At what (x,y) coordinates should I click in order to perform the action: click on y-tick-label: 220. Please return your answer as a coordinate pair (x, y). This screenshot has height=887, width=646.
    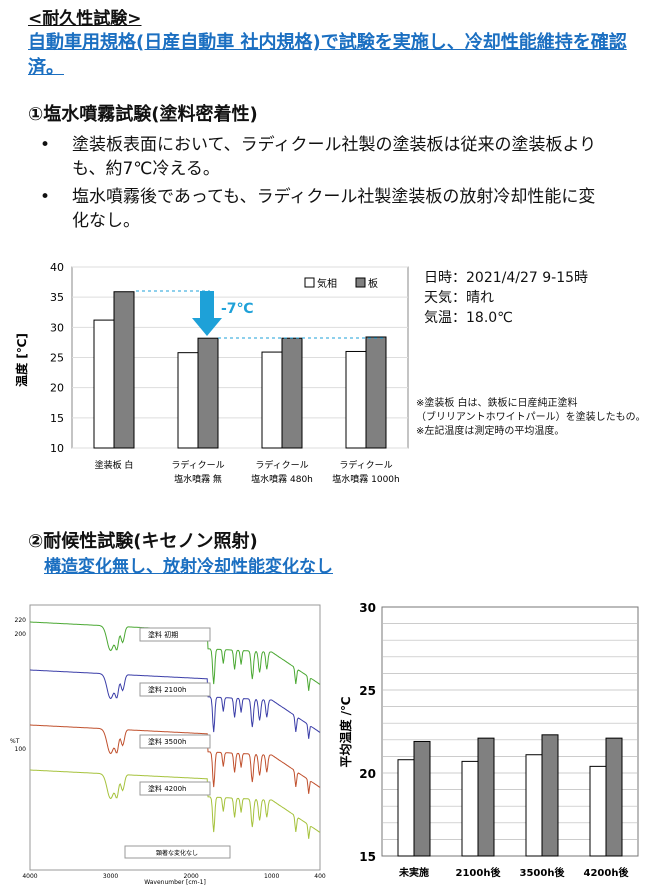
    Looking at the image, I should click on (21, 620).